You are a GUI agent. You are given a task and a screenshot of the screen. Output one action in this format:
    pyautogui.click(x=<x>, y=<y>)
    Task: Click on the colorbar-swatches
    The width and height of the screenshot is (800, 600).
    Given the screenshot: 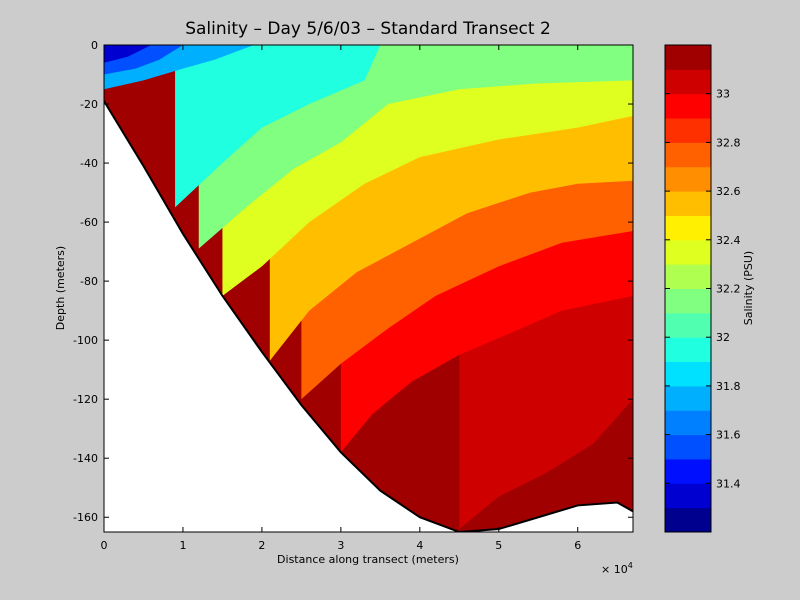 What is the action you would take?
    pyautogui.click(x=688, y=289)
    